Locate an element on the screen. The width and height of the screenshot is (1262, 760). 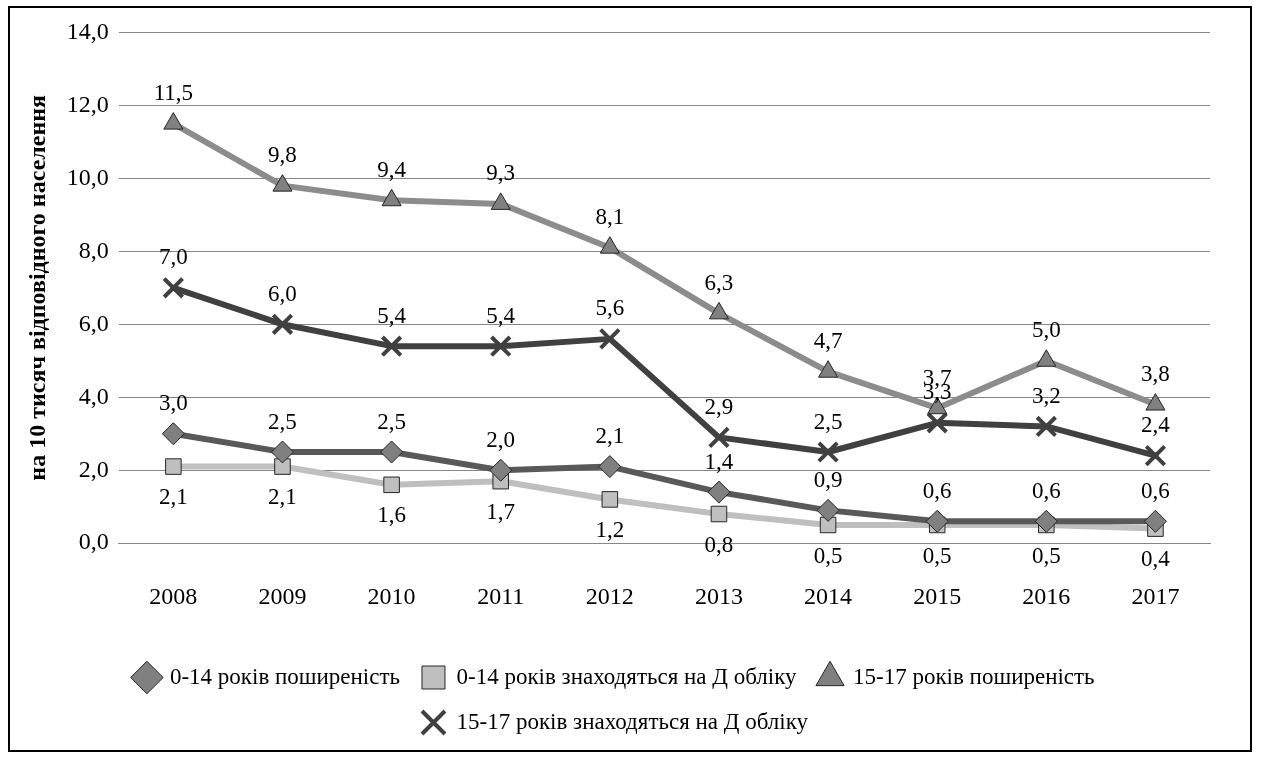
data-label: 5,6 is located at coordinates (610, 308).